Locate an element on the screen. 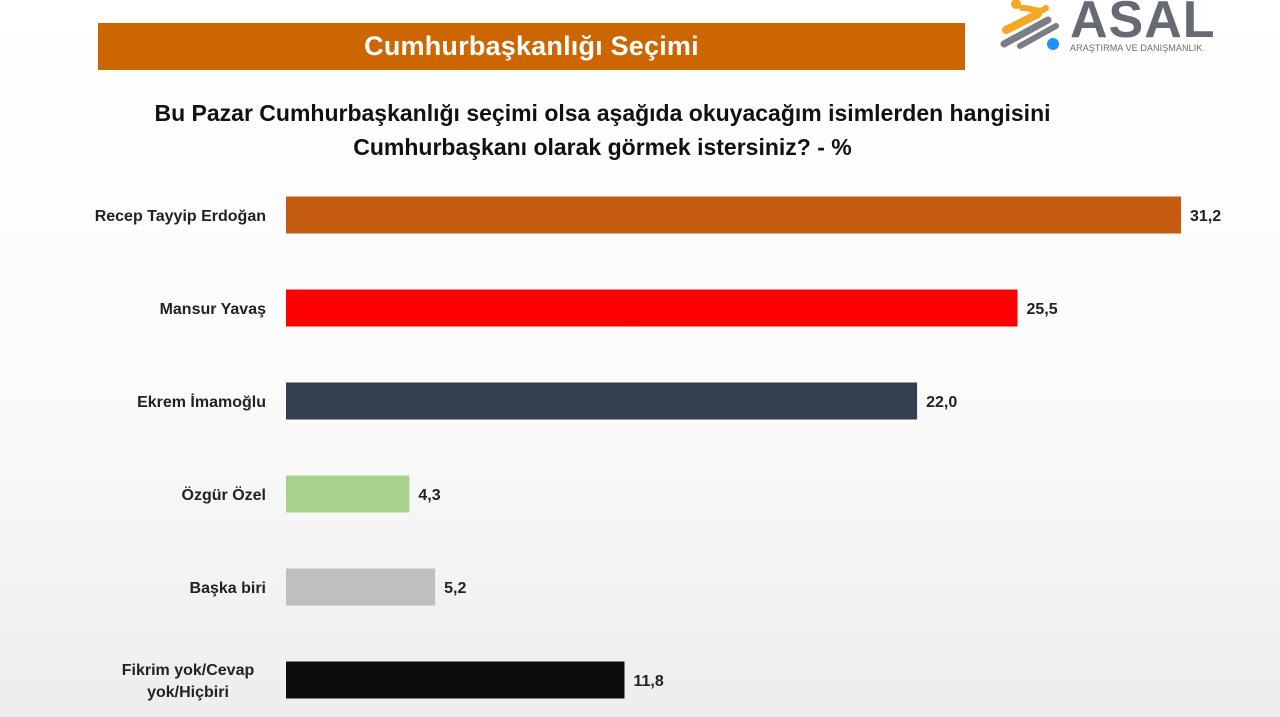  logo-subtitle: ARAŞTIRMA VE DANIŞMANLIK is located at coordinates (1136, 48).